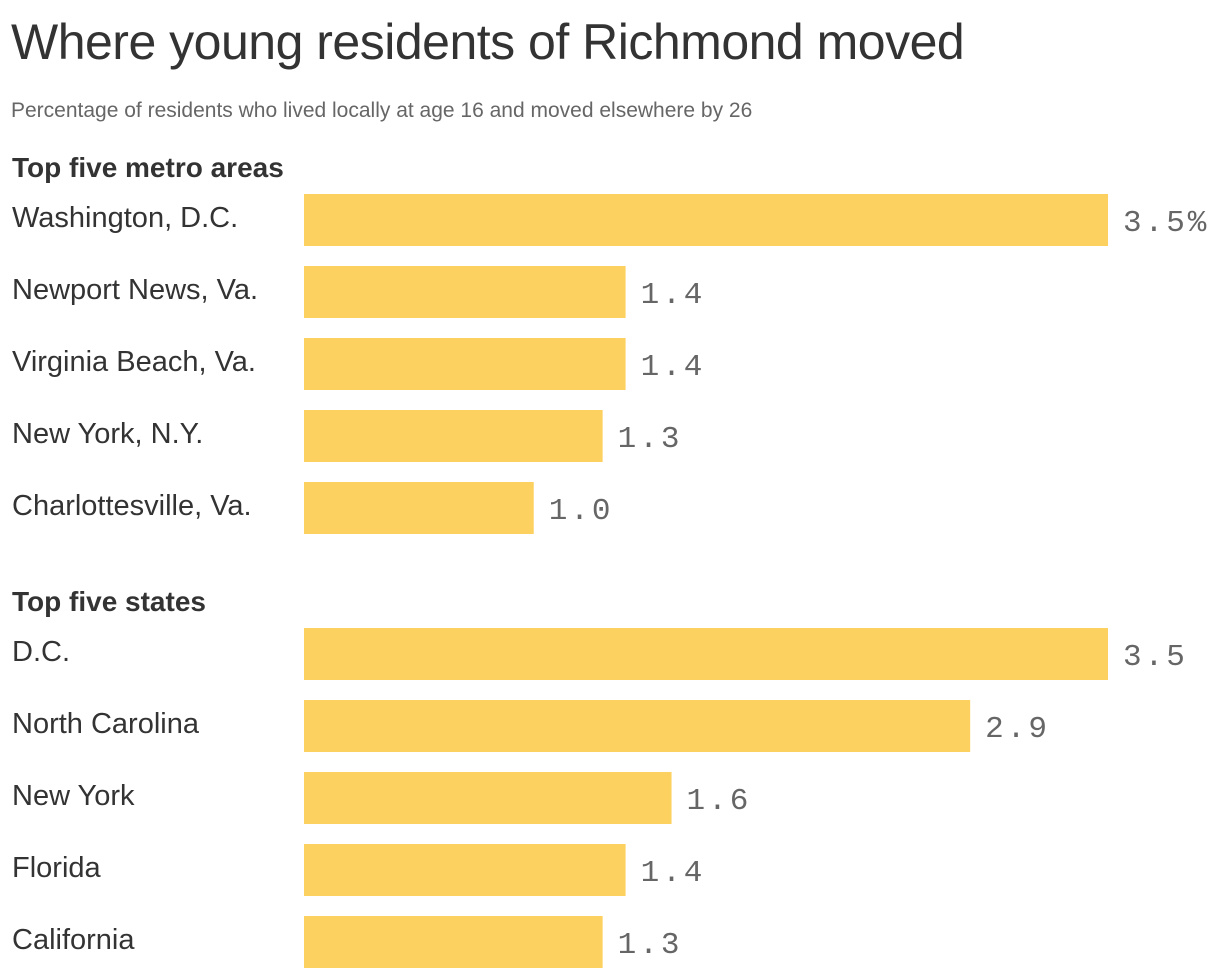 This screenshot has height=978, width=1220. I want to click on category-label: California, so click(73, 940).